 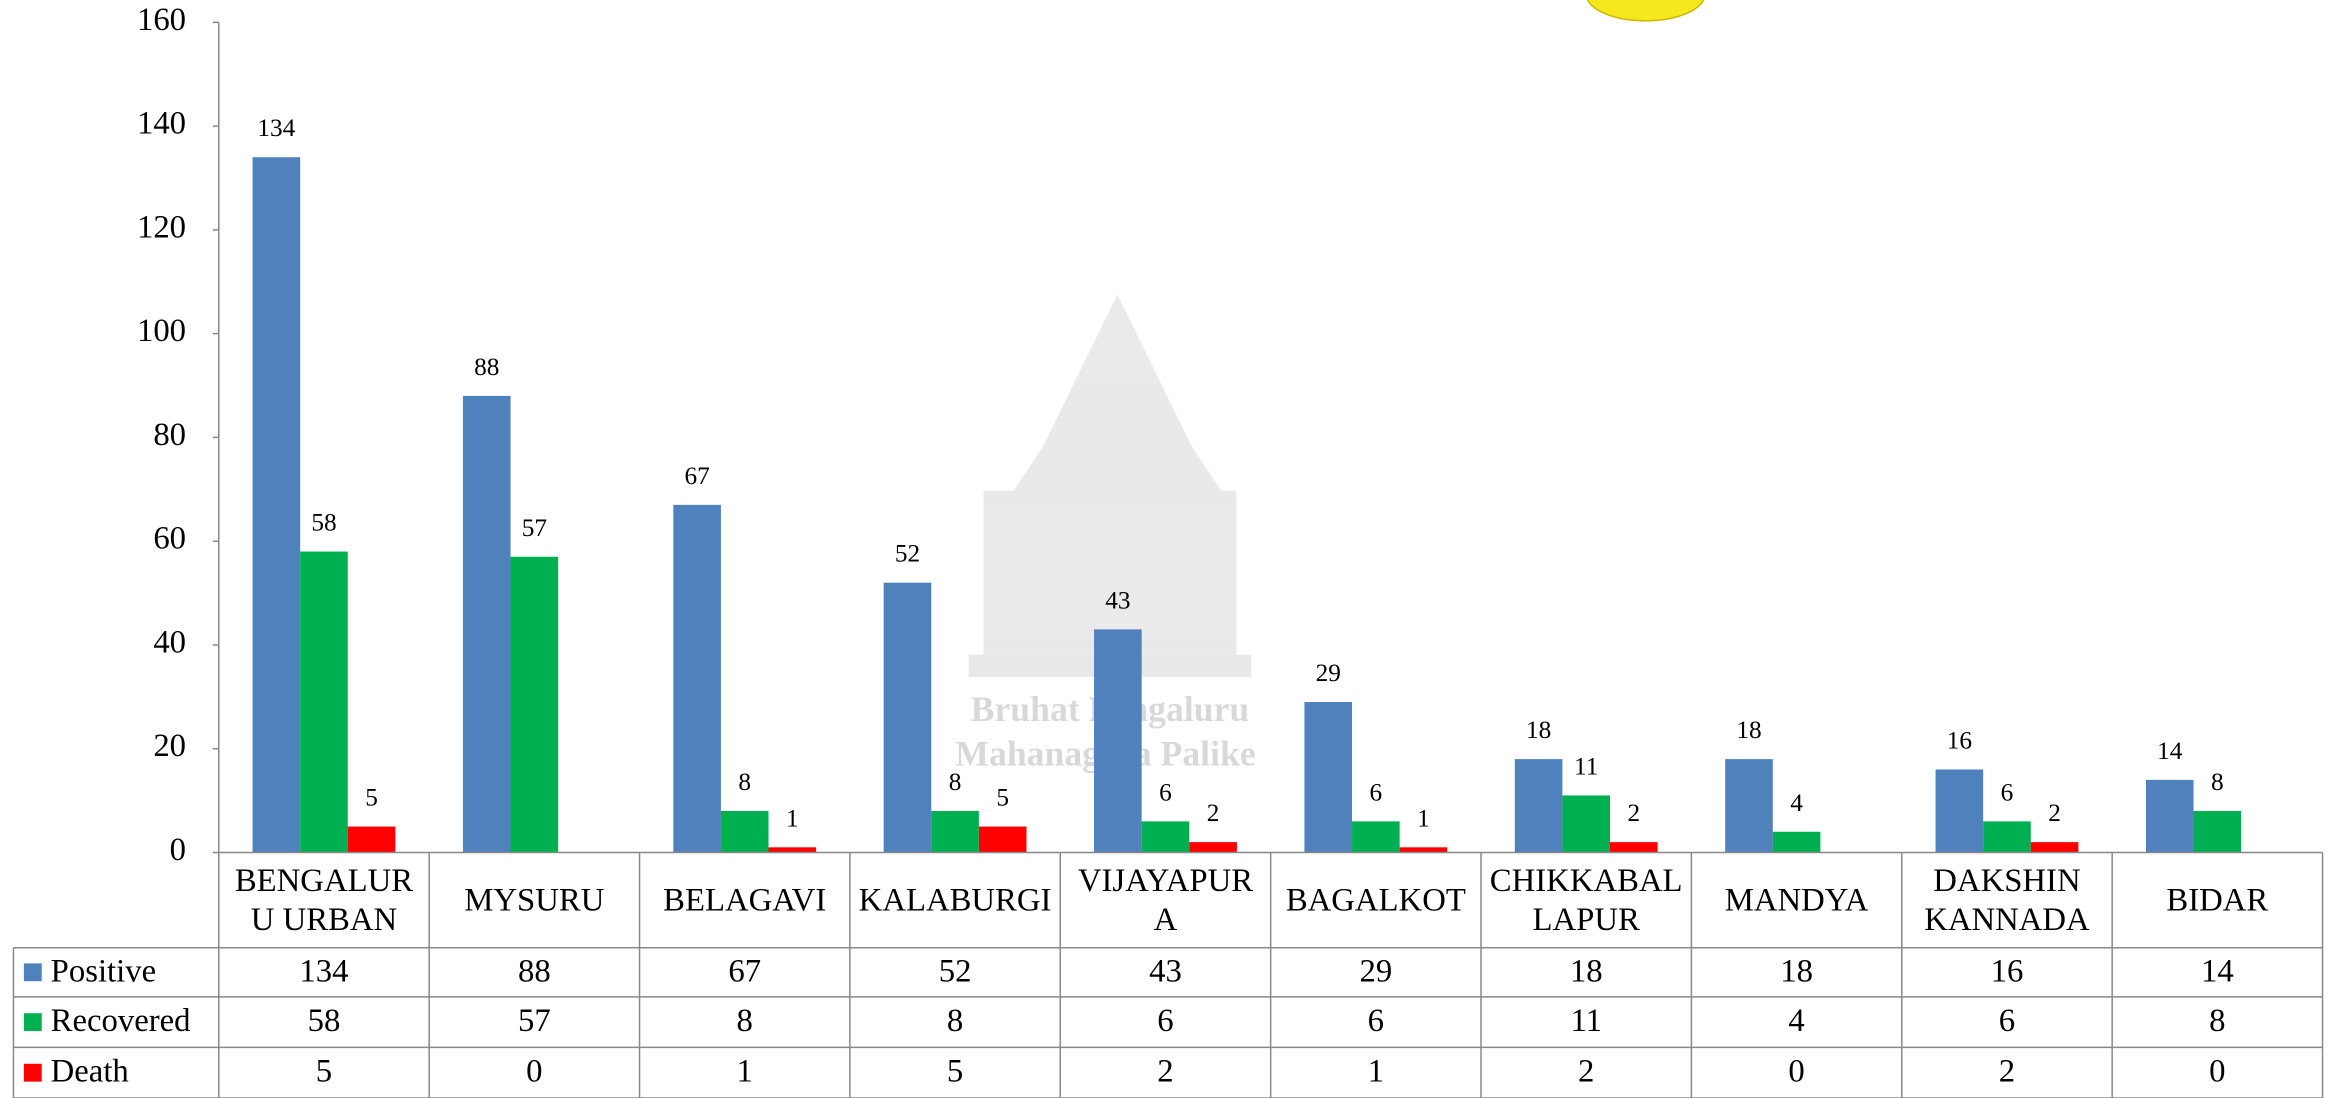 What do you see at coordinates (169, 746) in the screenshot?
I see `y-tick-label: 20` at bounding box center [169, 746].